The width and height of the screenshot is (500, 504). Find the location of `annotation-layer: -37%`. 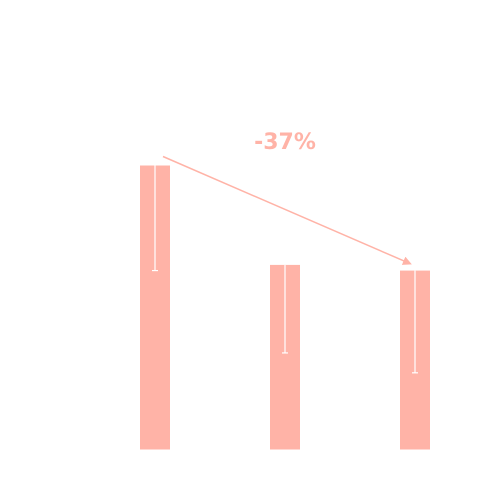

annotation-layer: -37% is located at coordinates (287, 197).